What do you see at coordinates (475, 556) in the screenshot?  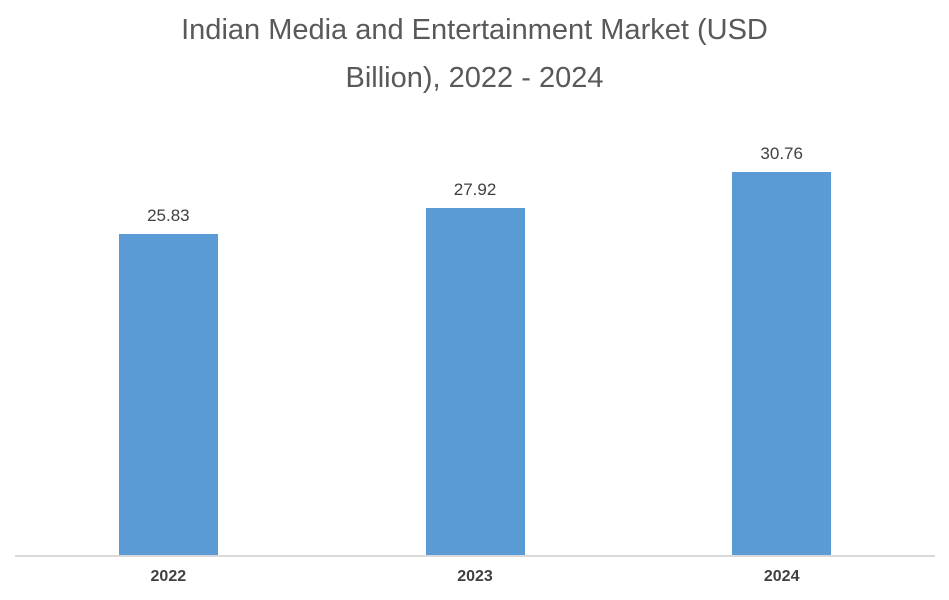 I see `x-axis-line` at bounding box center [475, 556].